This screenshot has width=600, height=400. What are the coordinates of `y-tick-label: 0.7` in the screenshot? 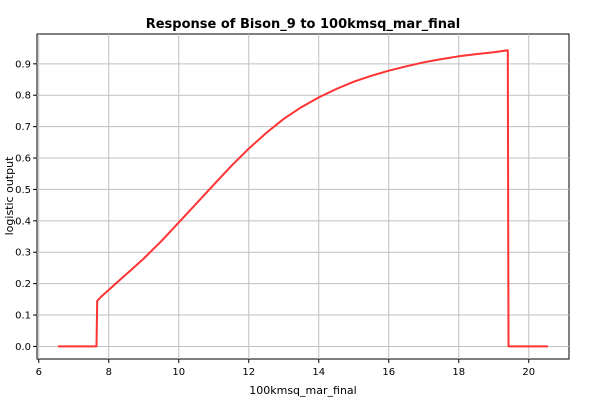 It's located at (23, 127).